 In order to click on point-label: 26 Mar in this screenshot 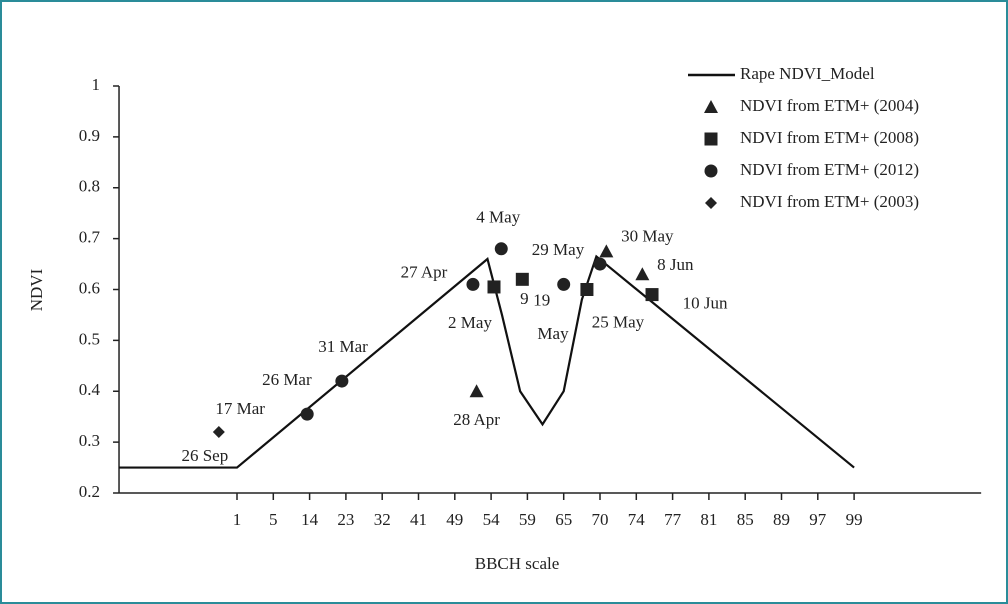, I will do `click(287, 379)`.